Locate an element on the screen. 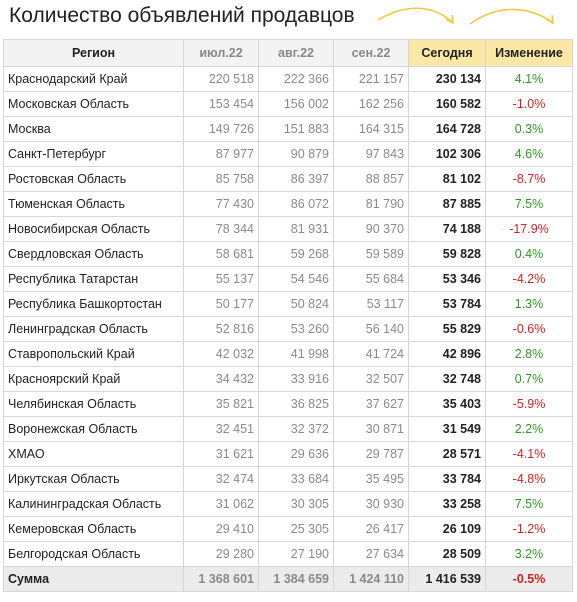 Image resolution: width=577 pixels, height=602 pixels. jul-cell: 78 344 is located at coordinates (221, 229).